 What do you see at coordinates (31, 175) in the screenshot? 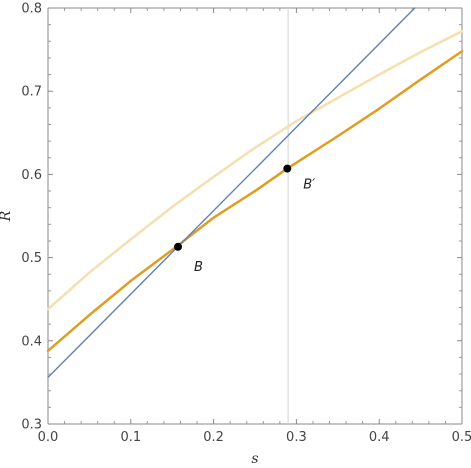
I see `y-tick-label: 0.6` at bounding box center [31, 175].